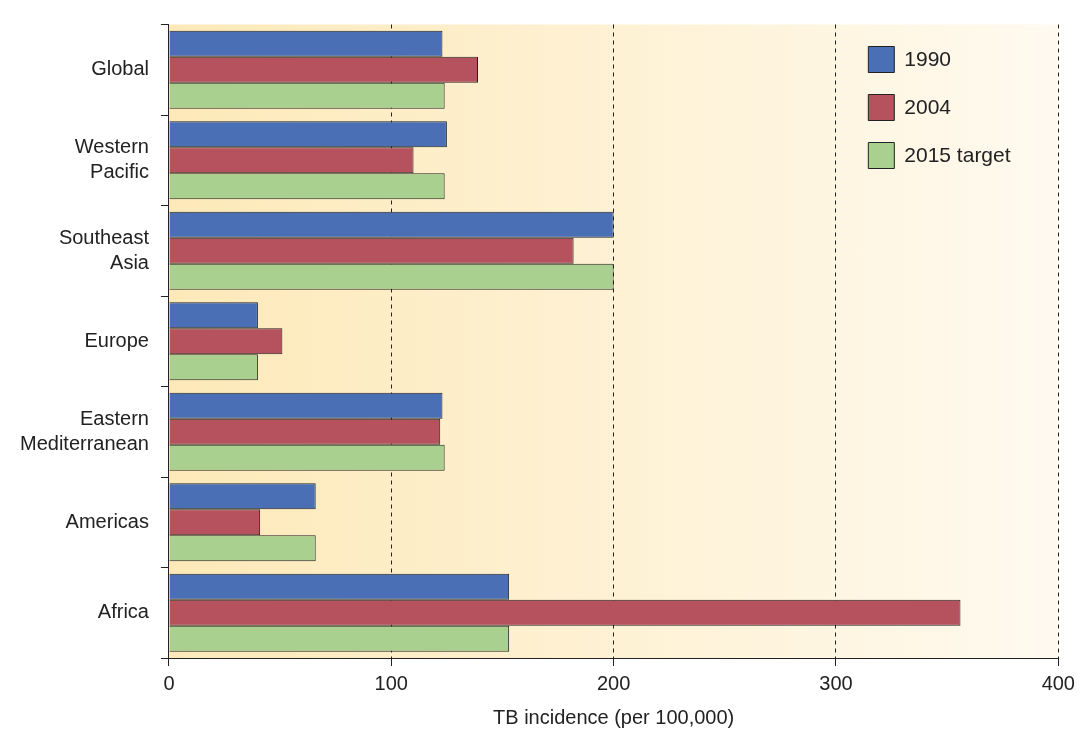  I want to click on y-tick-label: Western Pacific, so click(111, 159).